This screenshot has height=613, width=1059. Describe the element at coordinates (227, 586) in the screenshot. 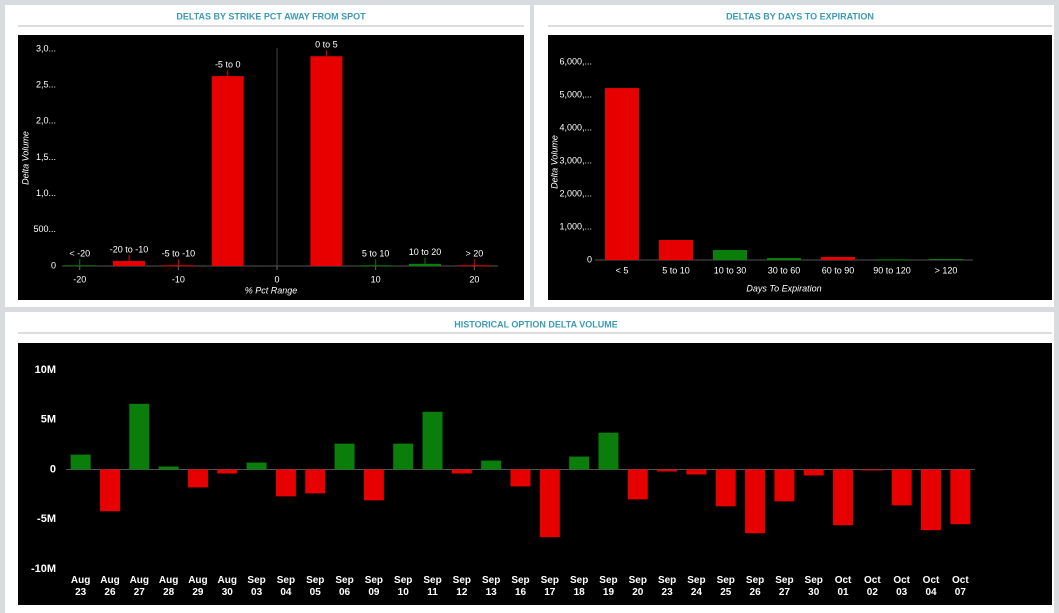

I see `x-tick-label: Aug 30` at that location.